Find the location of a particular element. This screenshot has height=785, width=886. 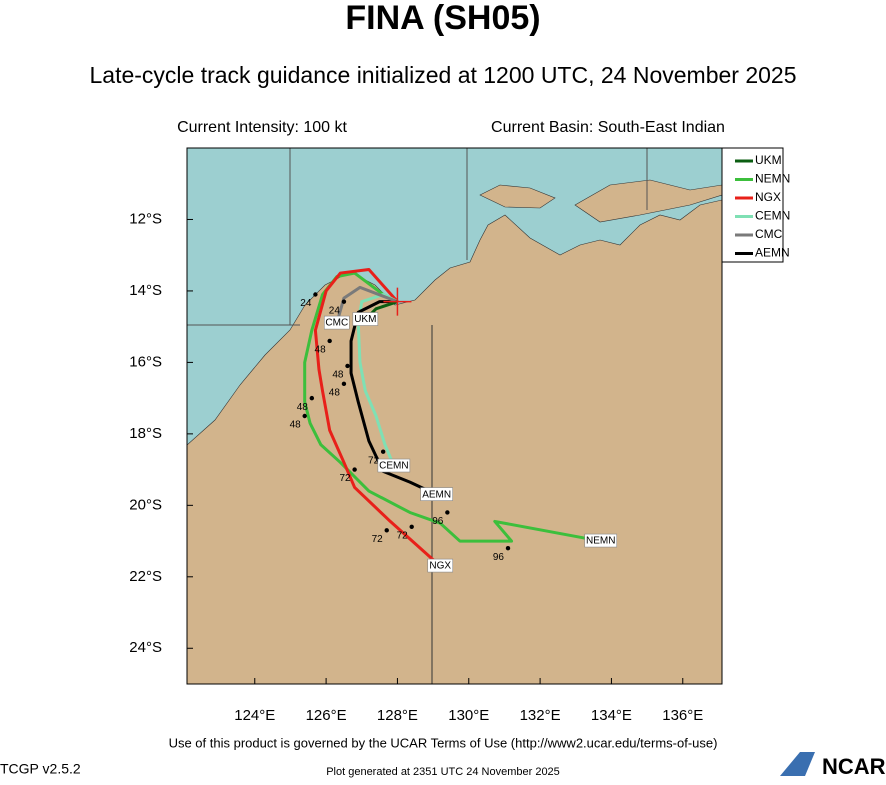

track-label: CEMN is located at coordinates (393, 466).